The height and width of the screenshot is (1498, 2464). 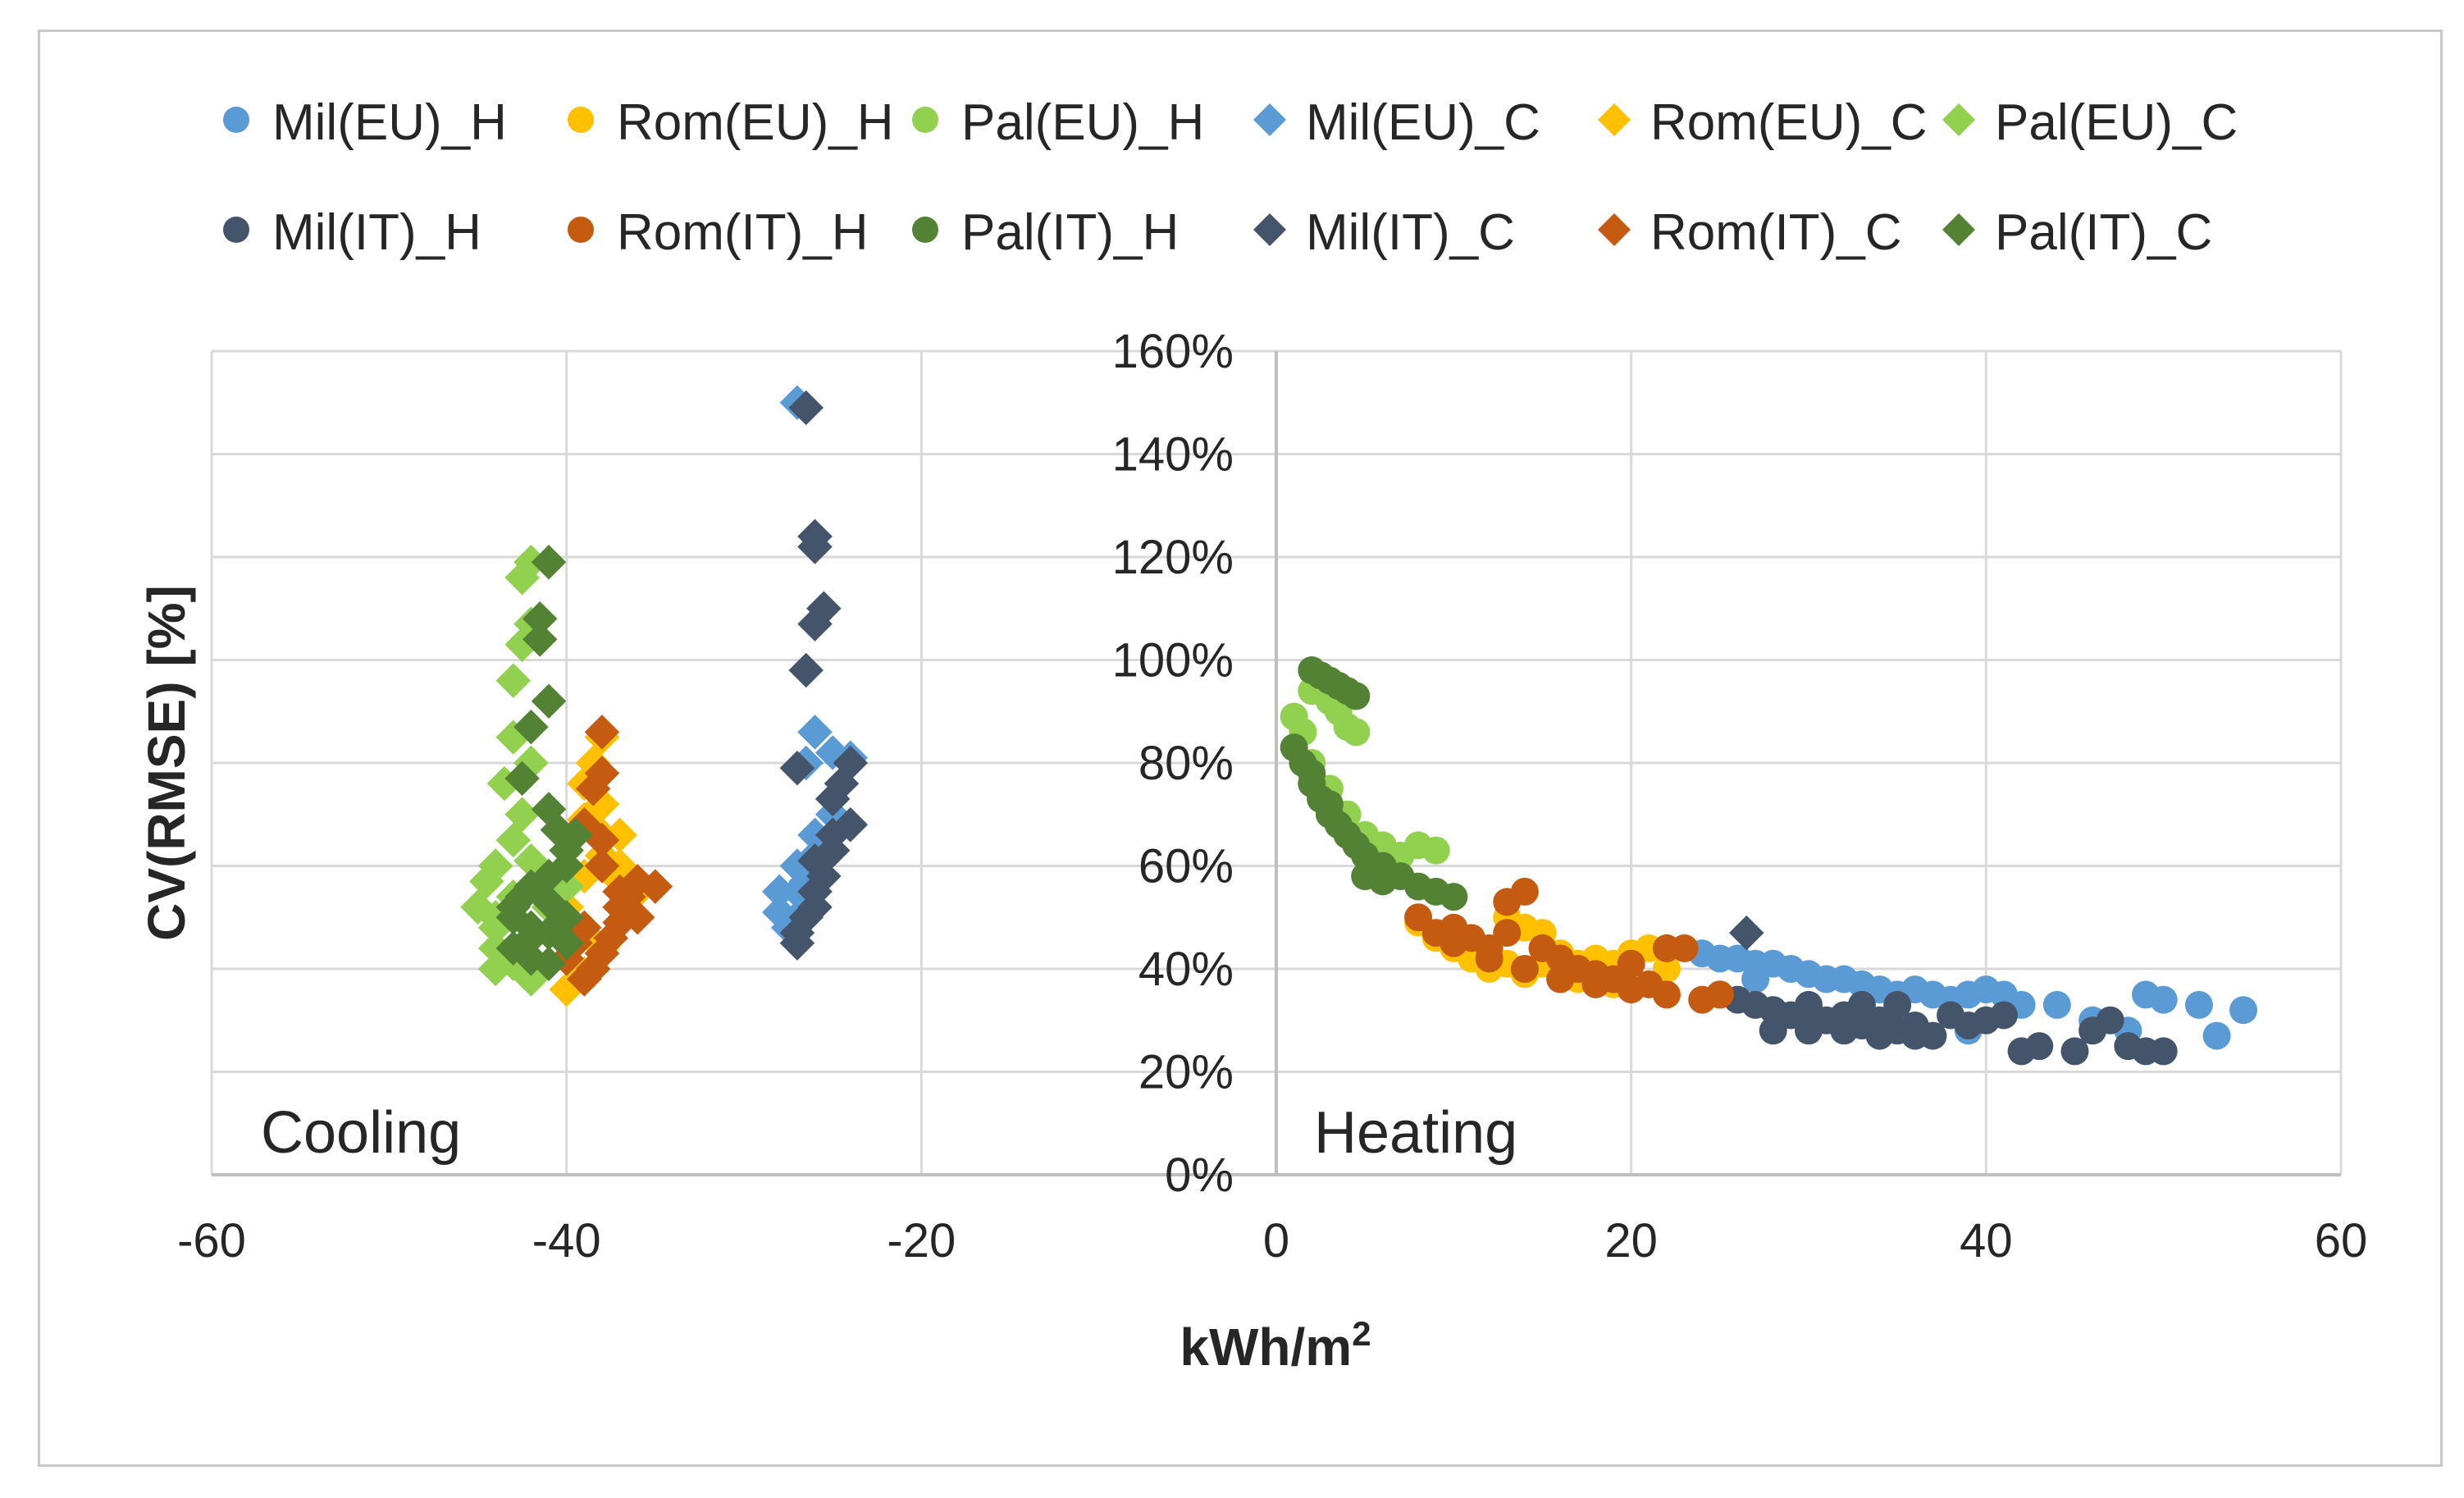 I want to click on legend-item: Rom(EU)_C, so click(x=1763, y=122).